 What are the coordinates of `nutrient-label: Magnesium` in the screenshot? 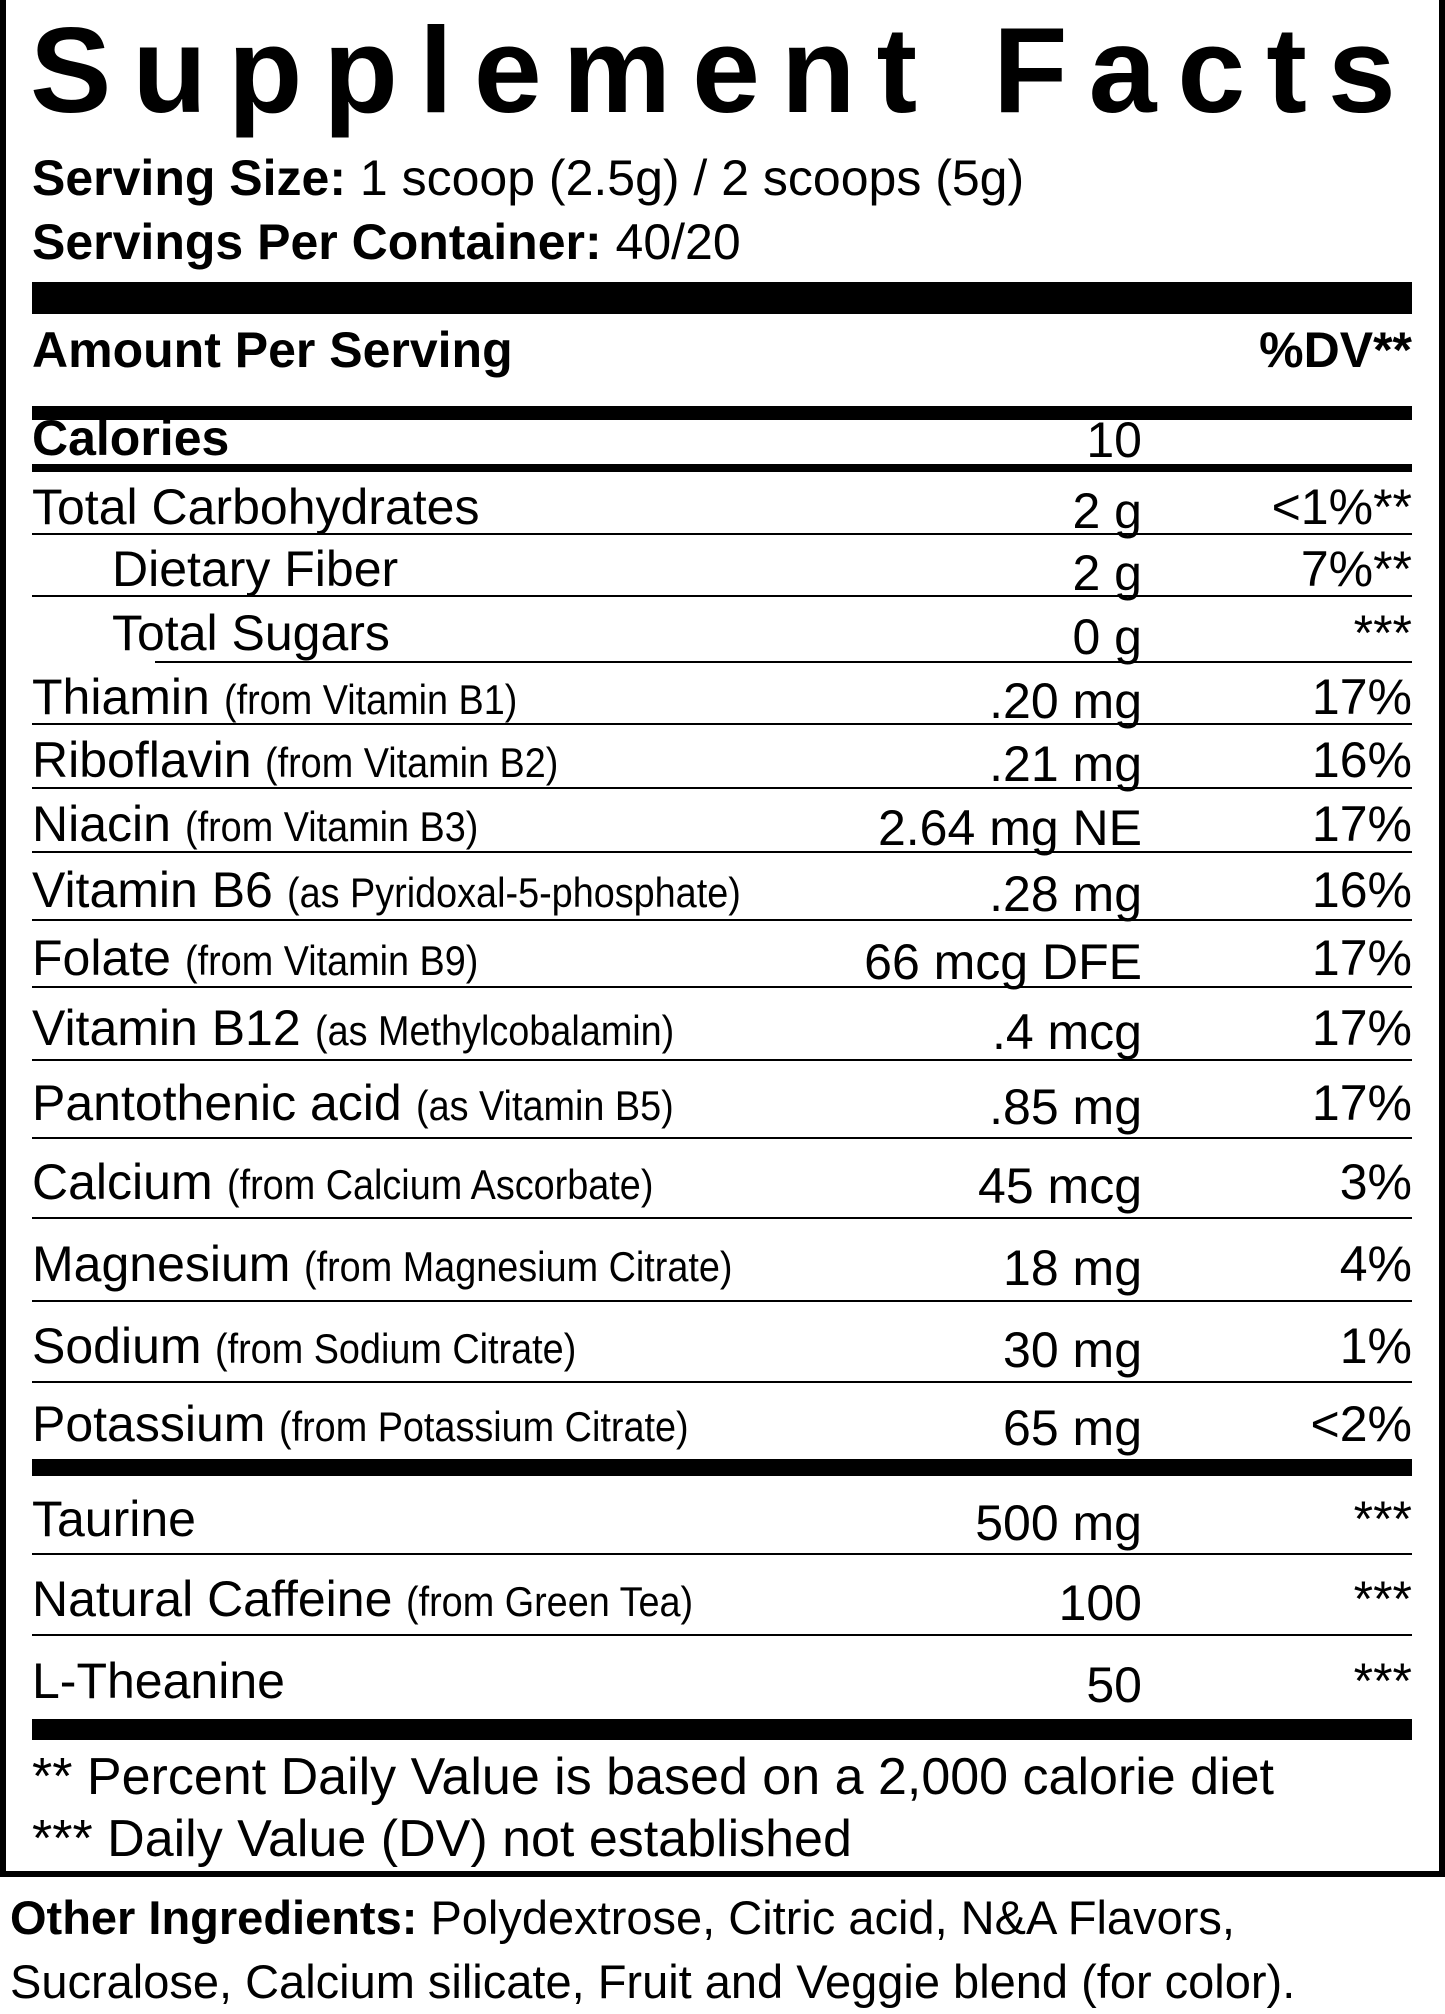 It's located at (161, 1264).